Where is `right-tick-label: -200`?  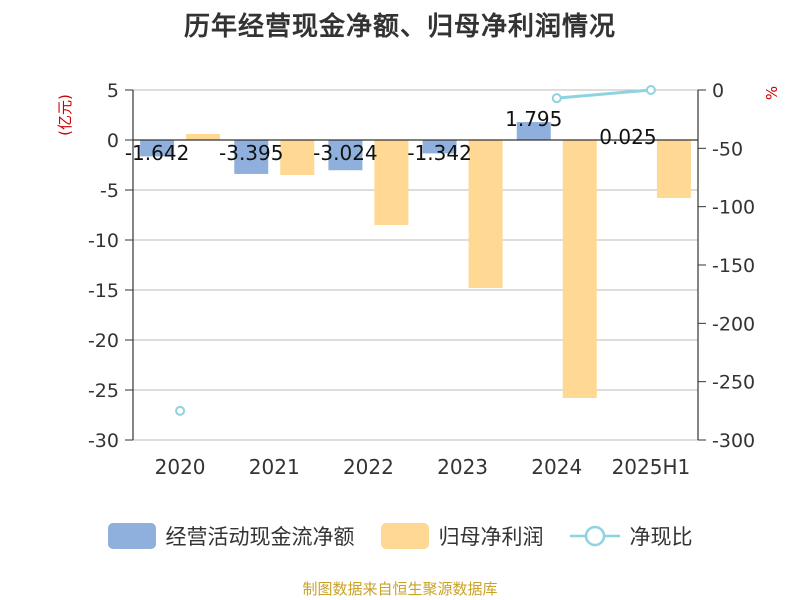 right-tick-label: -200 is located at coordinates (733, 324).